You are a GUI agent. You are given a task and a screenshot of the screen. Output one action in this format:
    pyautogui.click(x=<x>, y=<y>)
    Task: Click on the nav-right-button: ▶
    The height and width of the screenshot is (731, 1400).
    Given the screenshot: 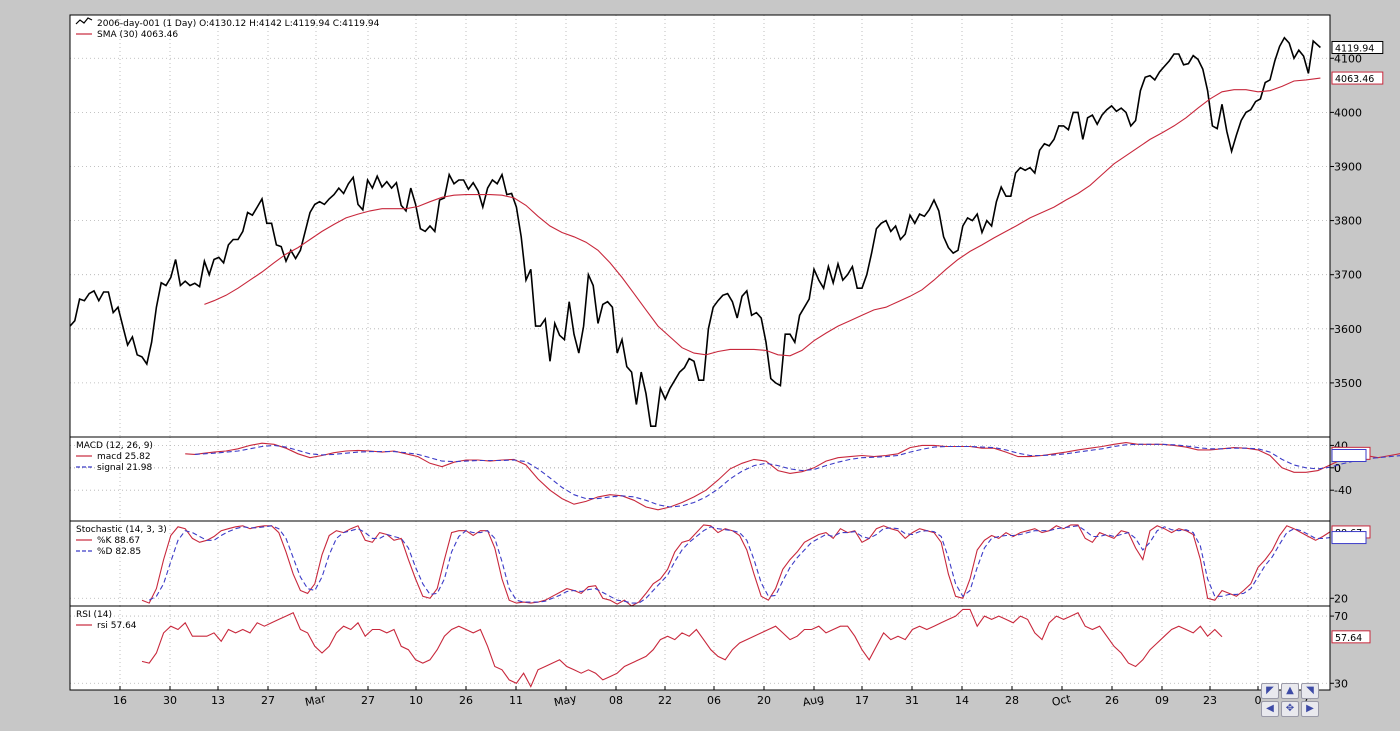 What is the action you would take?
    pyautogui.click(x=1310, y=709)
    